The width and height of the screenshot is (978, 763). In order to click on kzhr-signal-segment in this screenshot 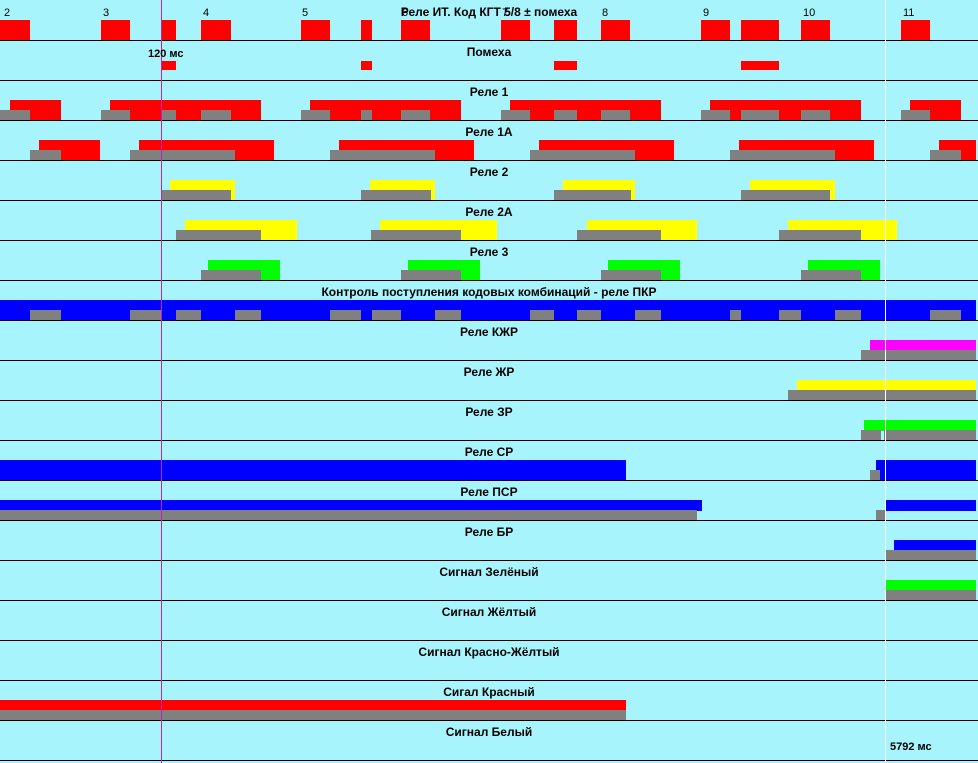, I will do `click(923, 345)`.